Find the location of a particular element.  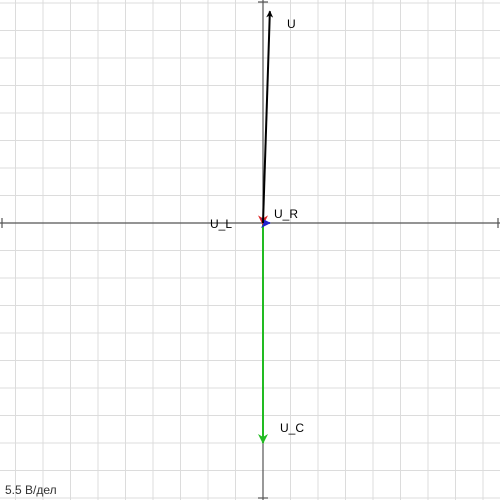

x-axis is located at coordinates (250, 223).